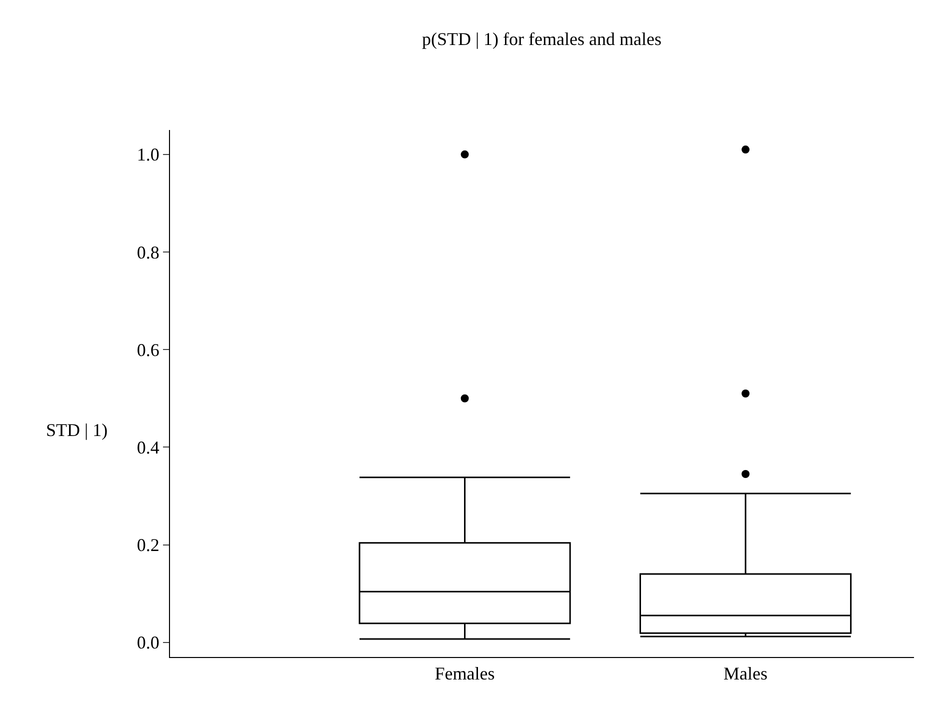 This screenshot has width=934, height=717. Describe the element at coordinates (148, 154) in the screenshot. I see `y-tick-label: 1.0` at that location.